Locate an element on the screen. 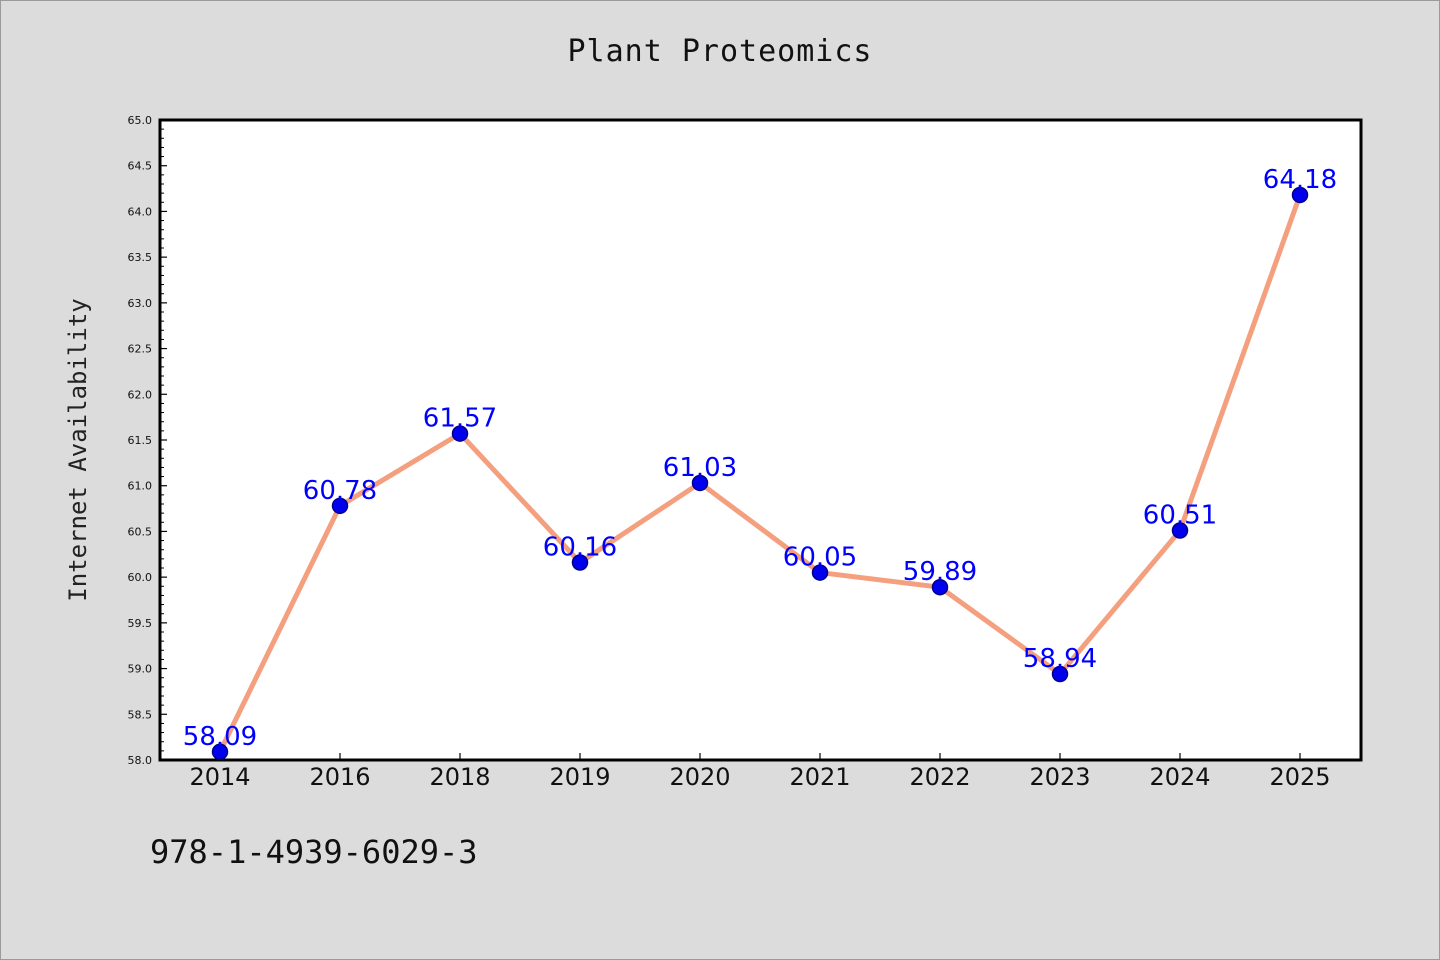 The width and height of the screenshot is (1440, 960). y-tick-label: 64.5 is located at coordinates (140, 166).